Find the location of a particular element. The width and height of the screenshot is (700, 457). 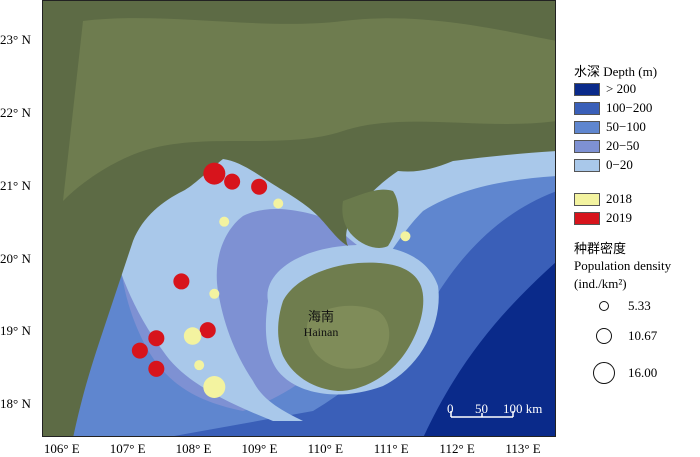

hainan-label: 海南 Hainan is located at coordinates (321, 323).